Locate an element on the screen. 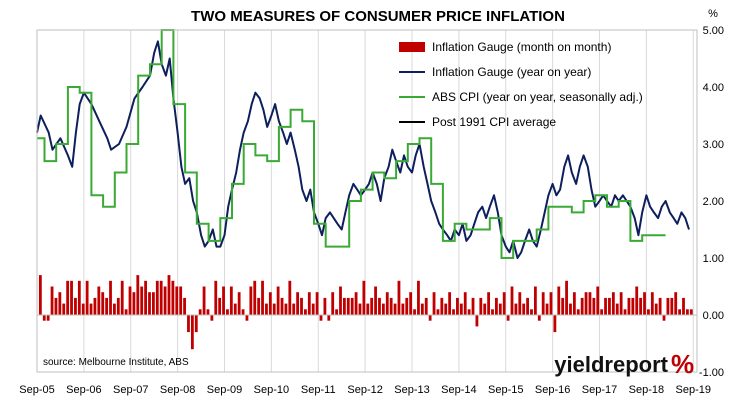 This screenshot has width=741, height=405. x-tick-label: Sep-12 is located at coordinates (364, 390).